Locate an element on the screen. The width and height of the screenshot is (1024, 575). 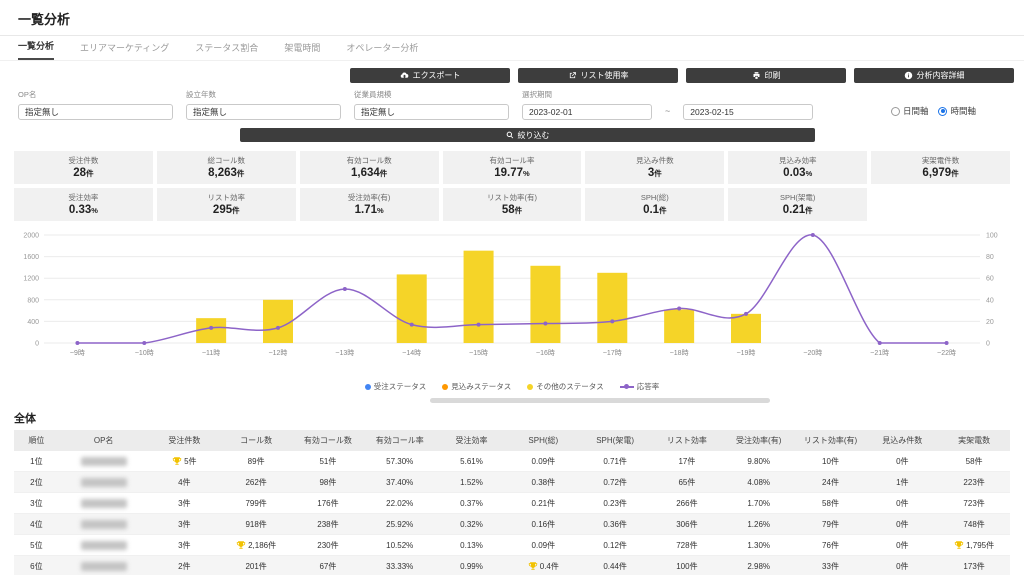
employee-size-input is located at coordinates (431, 112).